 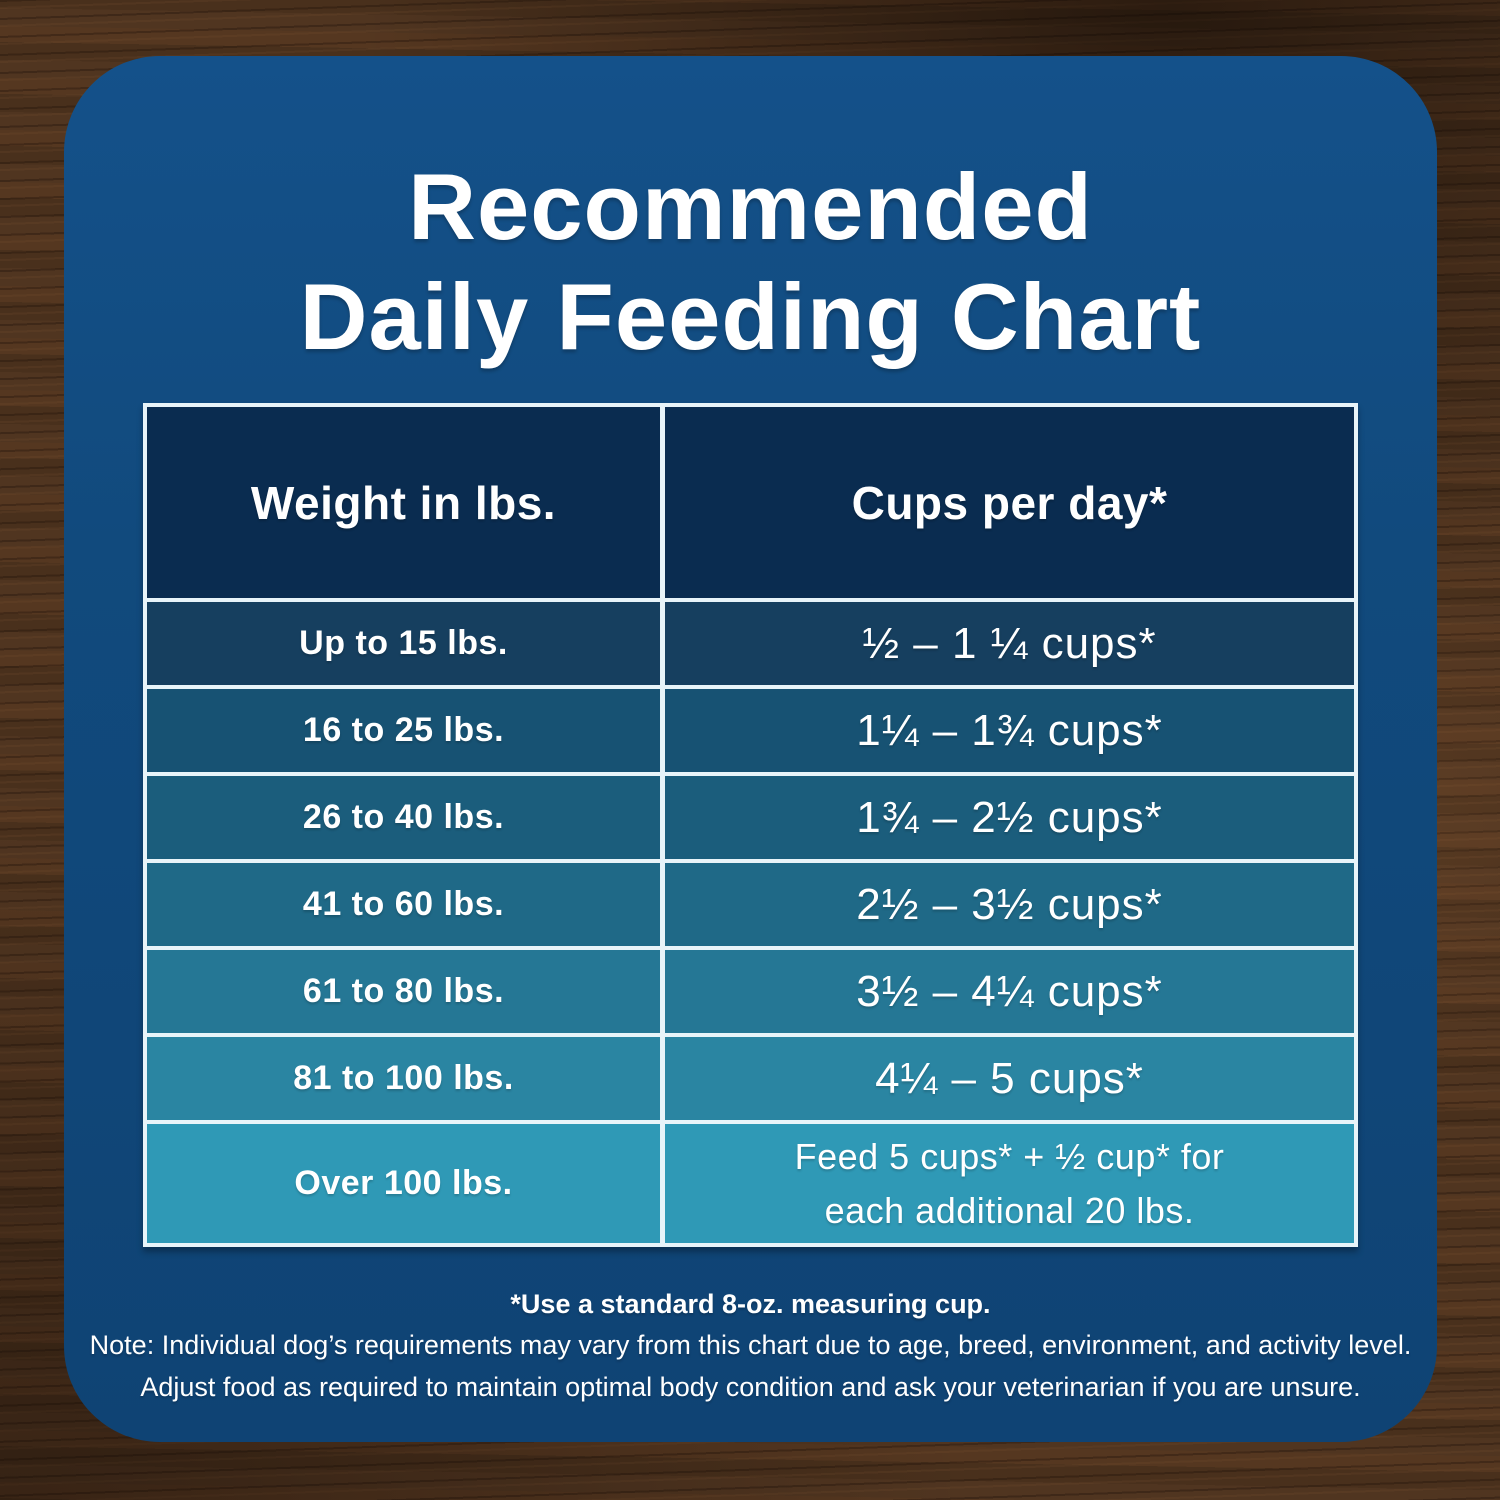 I want to click on title-line-2: Daily Feeding Chart, so click(x=750, y=316).